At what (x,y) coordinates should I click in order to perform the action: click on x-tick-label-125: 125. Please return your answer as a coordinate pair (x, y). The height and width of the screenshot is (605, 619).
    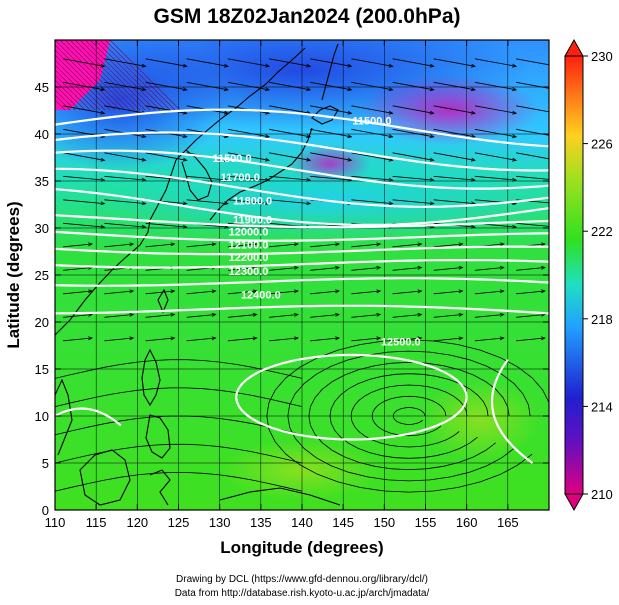
    Looking at the image, I should click on (179, 522).